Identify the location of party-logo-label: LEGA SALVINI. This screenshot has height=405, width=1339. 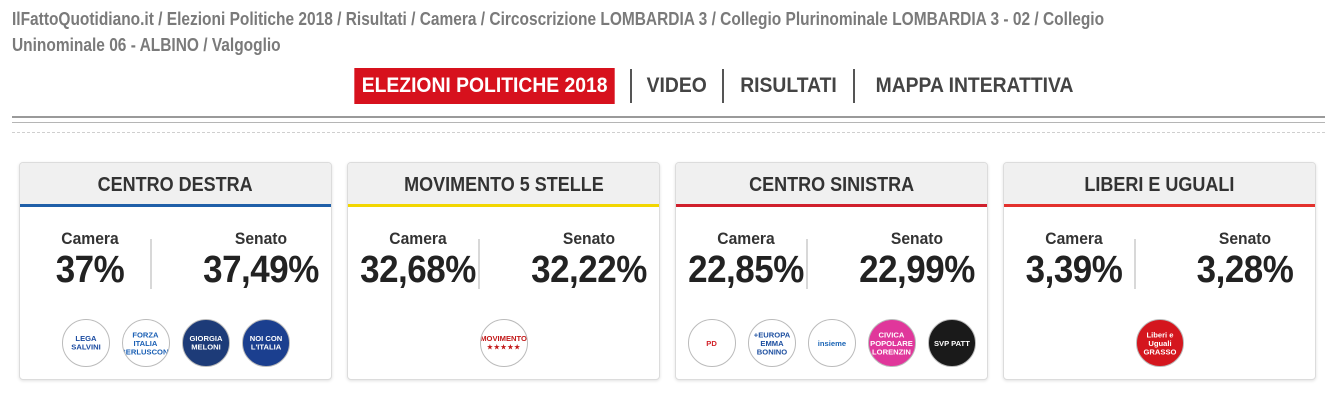
(85, 343).